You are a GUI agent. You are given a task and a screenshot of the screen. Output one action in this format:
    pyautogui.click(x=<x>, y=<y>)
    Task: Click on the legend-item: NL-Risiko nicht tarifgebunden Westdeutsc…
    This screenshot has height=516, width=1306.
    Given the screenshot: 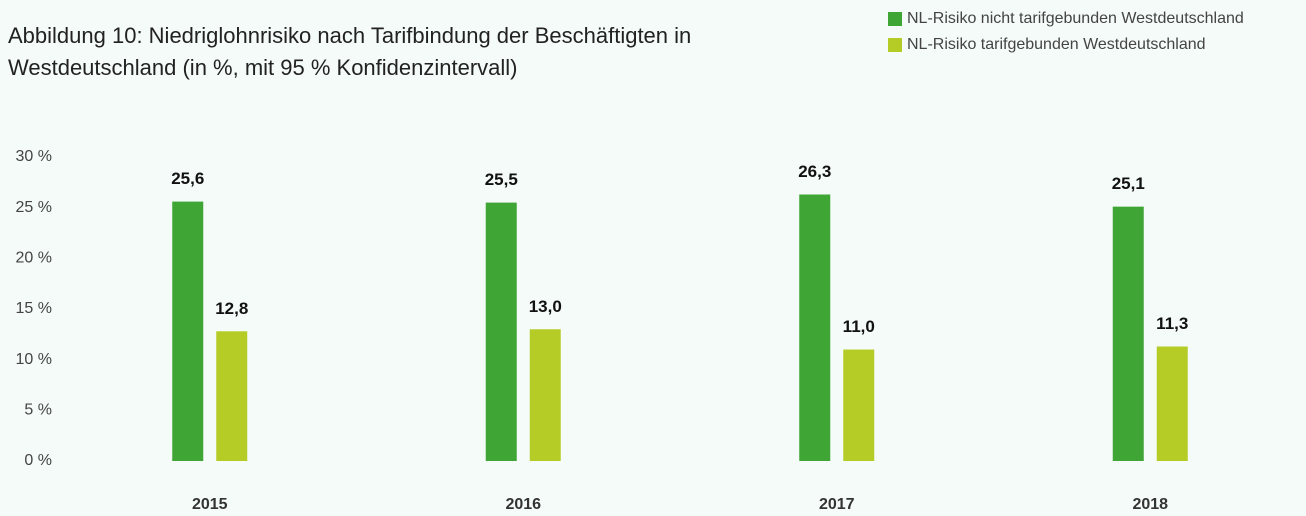 What is the action you would take?
    pyautogui.click(x=1066, y=19)
    